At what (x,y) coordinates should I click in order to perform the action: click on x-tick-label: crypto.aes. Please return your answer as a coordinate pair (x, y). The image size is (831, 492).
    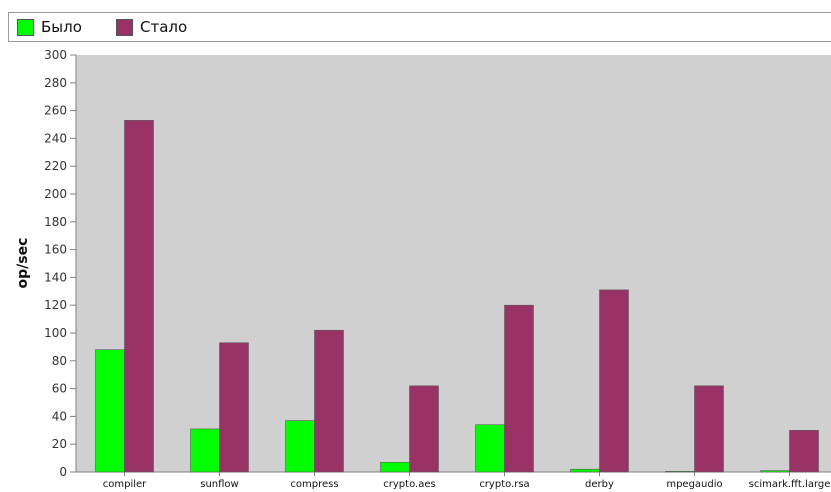
    Looking at the image, I should click on (409, 484).